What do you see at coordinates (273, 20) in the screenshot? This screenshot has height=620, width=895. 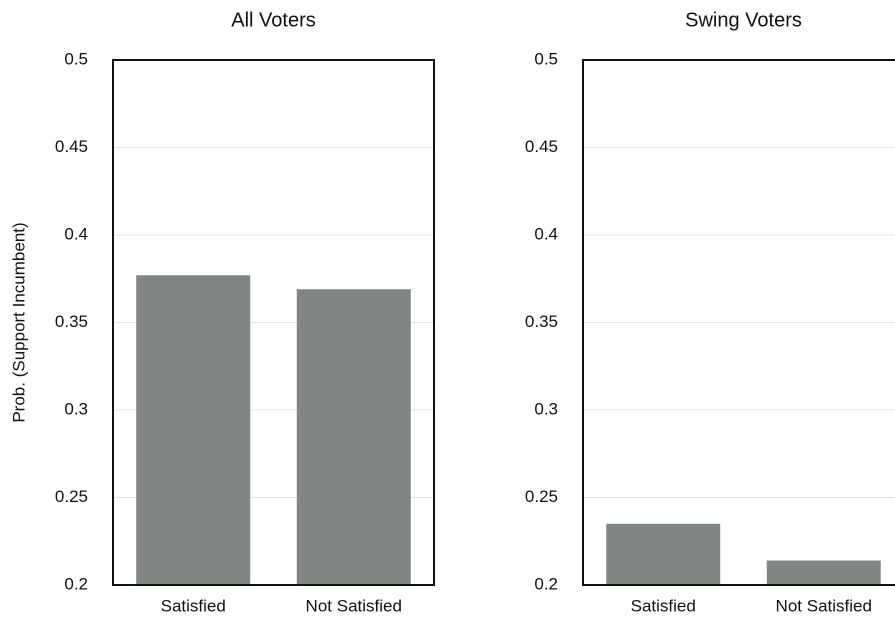 I see `chart-title: All Voters` at bounding box center [273, 20].